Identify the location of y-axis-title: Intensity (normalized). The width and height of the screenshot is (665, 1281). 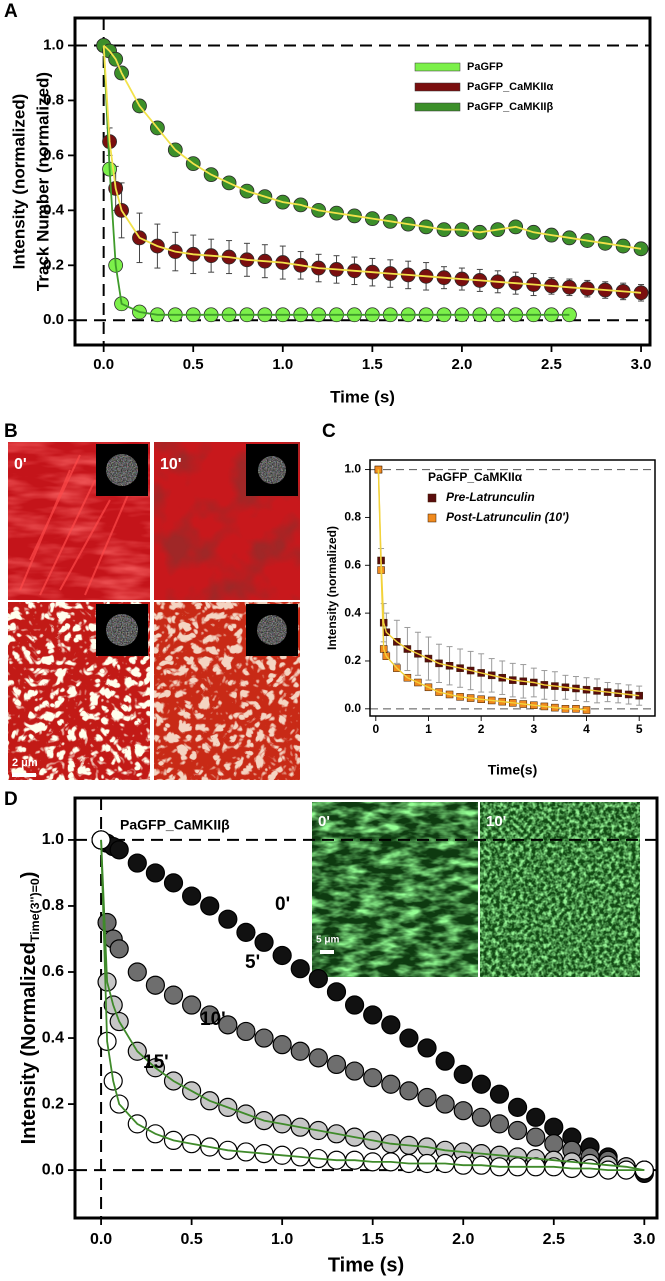
(332, 588).